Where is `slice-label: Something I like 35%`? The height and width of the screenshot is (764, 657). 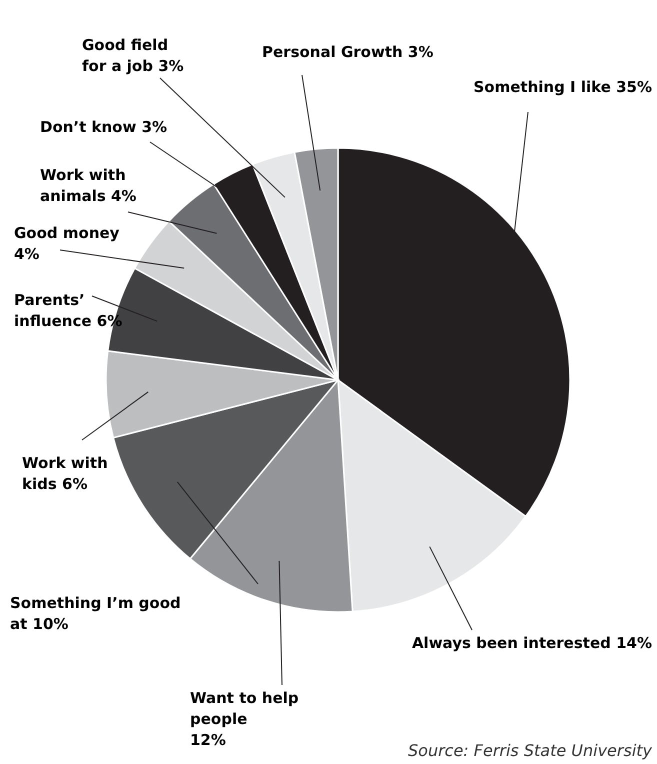 slice-label: Something I like 35% is located at coordinates (563, 87).